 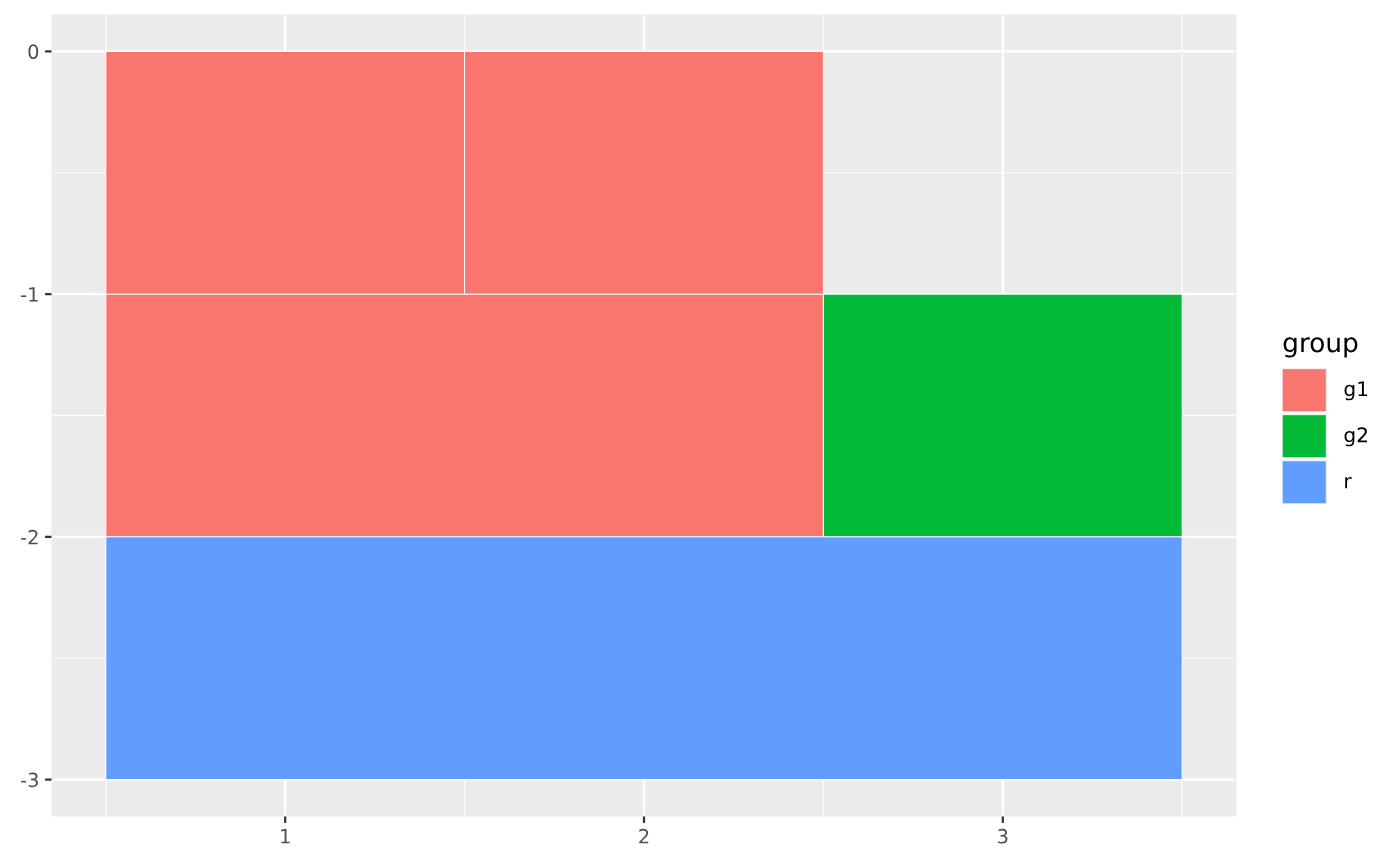 I want to click on y-tick-label: 0, so click(x=33, y=52).